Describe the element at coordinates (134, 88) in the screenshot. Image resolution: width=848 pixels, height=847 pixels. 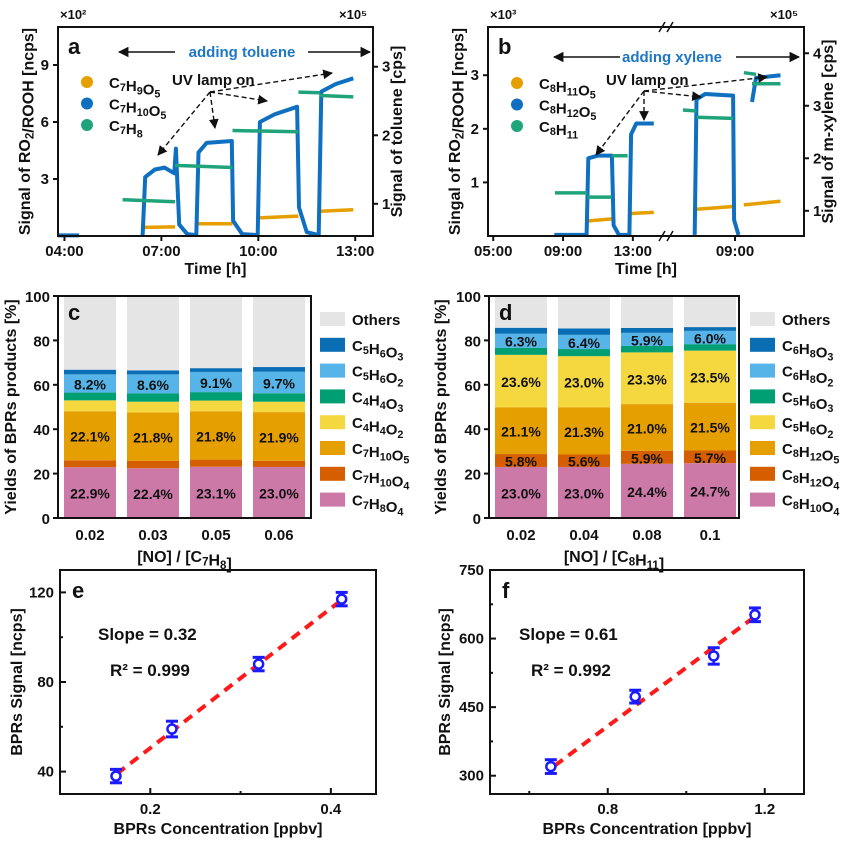
I see `legend-label: C7H9O5` at that location.